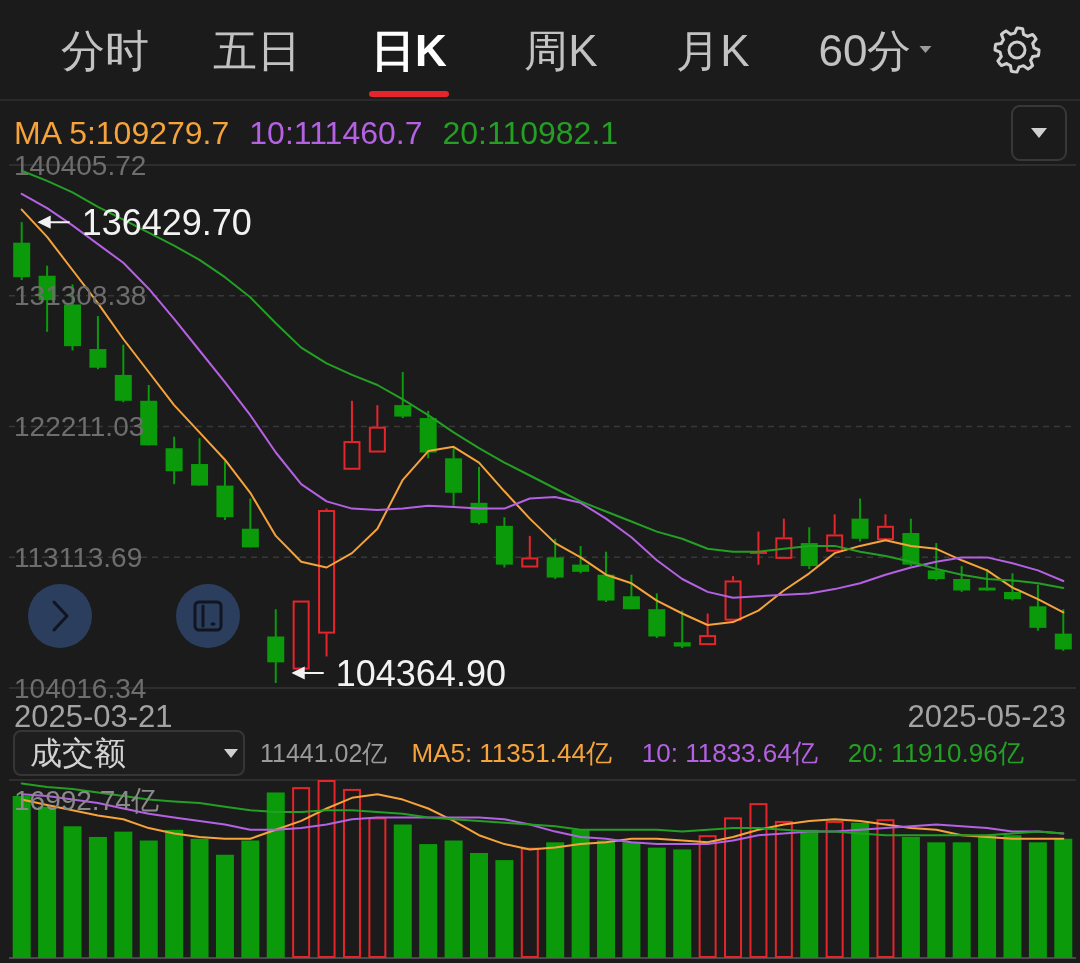 Image resolution: width=1080 pixels, height=963 pixels. Describe the element at coordinates (935, 753) in the screenshot. I see `text: 20: 11910.96亿` at that location.